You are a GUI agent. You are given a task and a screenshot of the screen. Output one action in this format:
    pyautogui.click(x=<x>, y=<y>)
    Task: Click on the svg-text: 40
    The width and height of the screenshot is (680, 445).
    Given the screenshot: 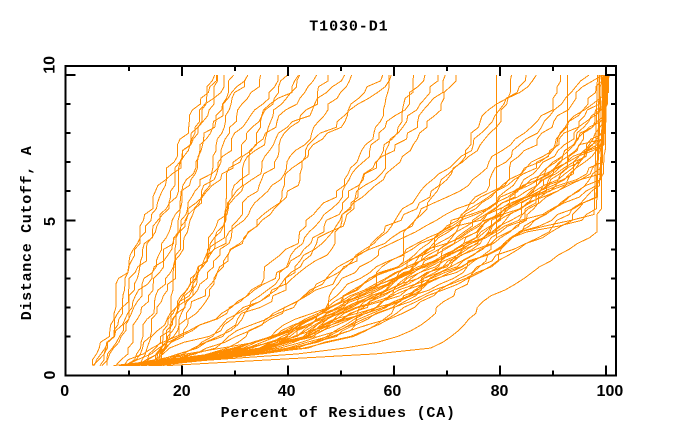 What is the action you would take?
    pyautogui.click(x=287, y=391)
    